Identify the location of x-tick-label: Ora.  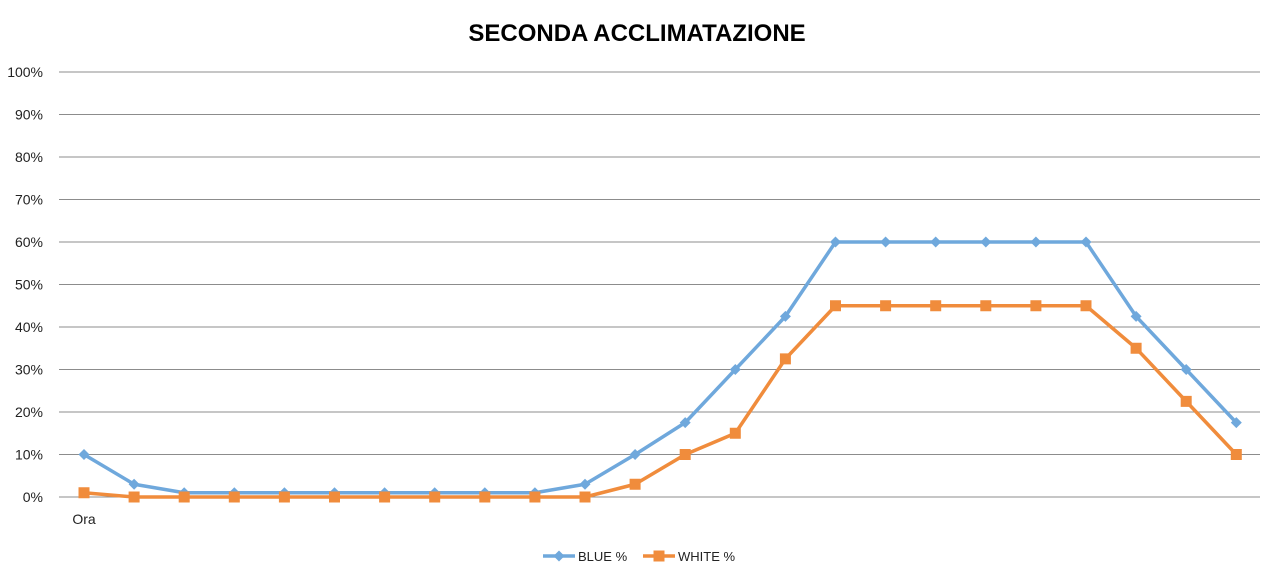
(84, 519).